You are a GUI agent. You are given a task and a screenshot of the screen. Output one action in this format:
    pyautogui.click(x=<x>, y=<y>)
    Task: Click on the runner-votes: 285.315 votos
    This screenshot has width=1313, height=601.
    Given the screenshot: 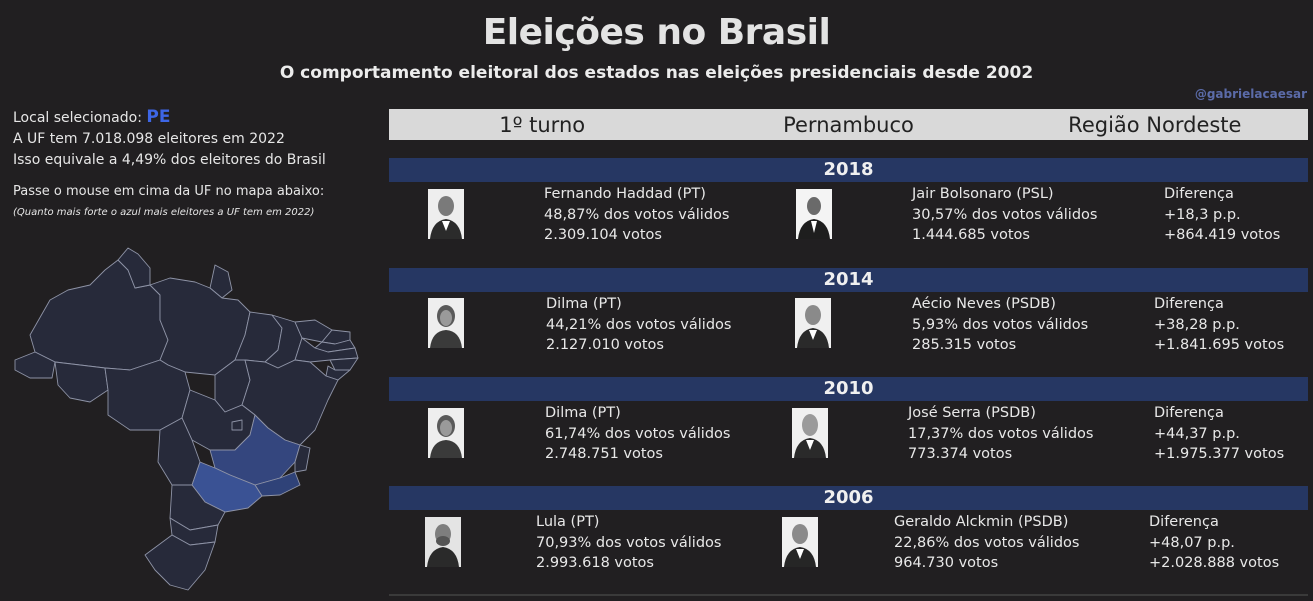 What is the action you would take?
    pyautogui.click(x=964, y=345)
    